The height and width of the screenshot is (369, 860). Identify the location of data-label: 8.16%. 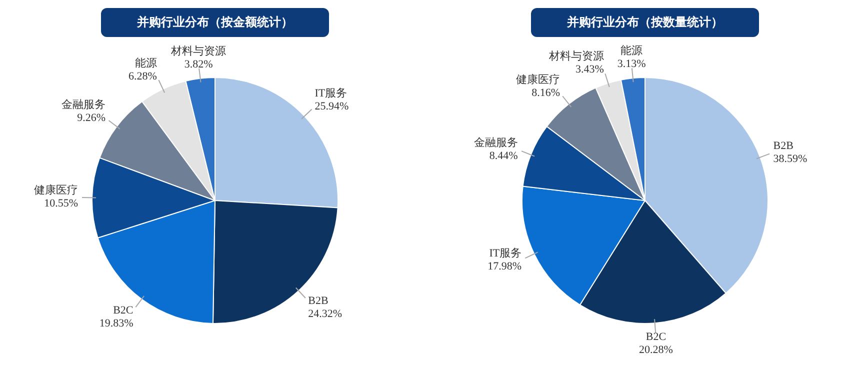
(546, 92).